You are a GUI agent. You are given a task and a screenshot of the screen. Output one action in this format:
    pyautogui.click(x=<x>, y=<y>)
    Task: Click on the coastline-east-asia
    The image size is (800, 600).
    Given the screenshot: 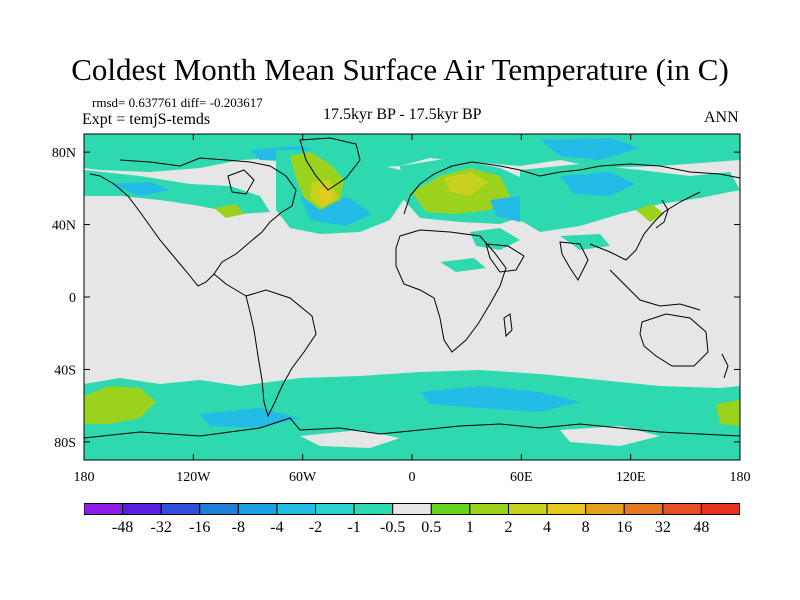 What is the action you would take?
    pyautogui.click(x=645, y=226)
    